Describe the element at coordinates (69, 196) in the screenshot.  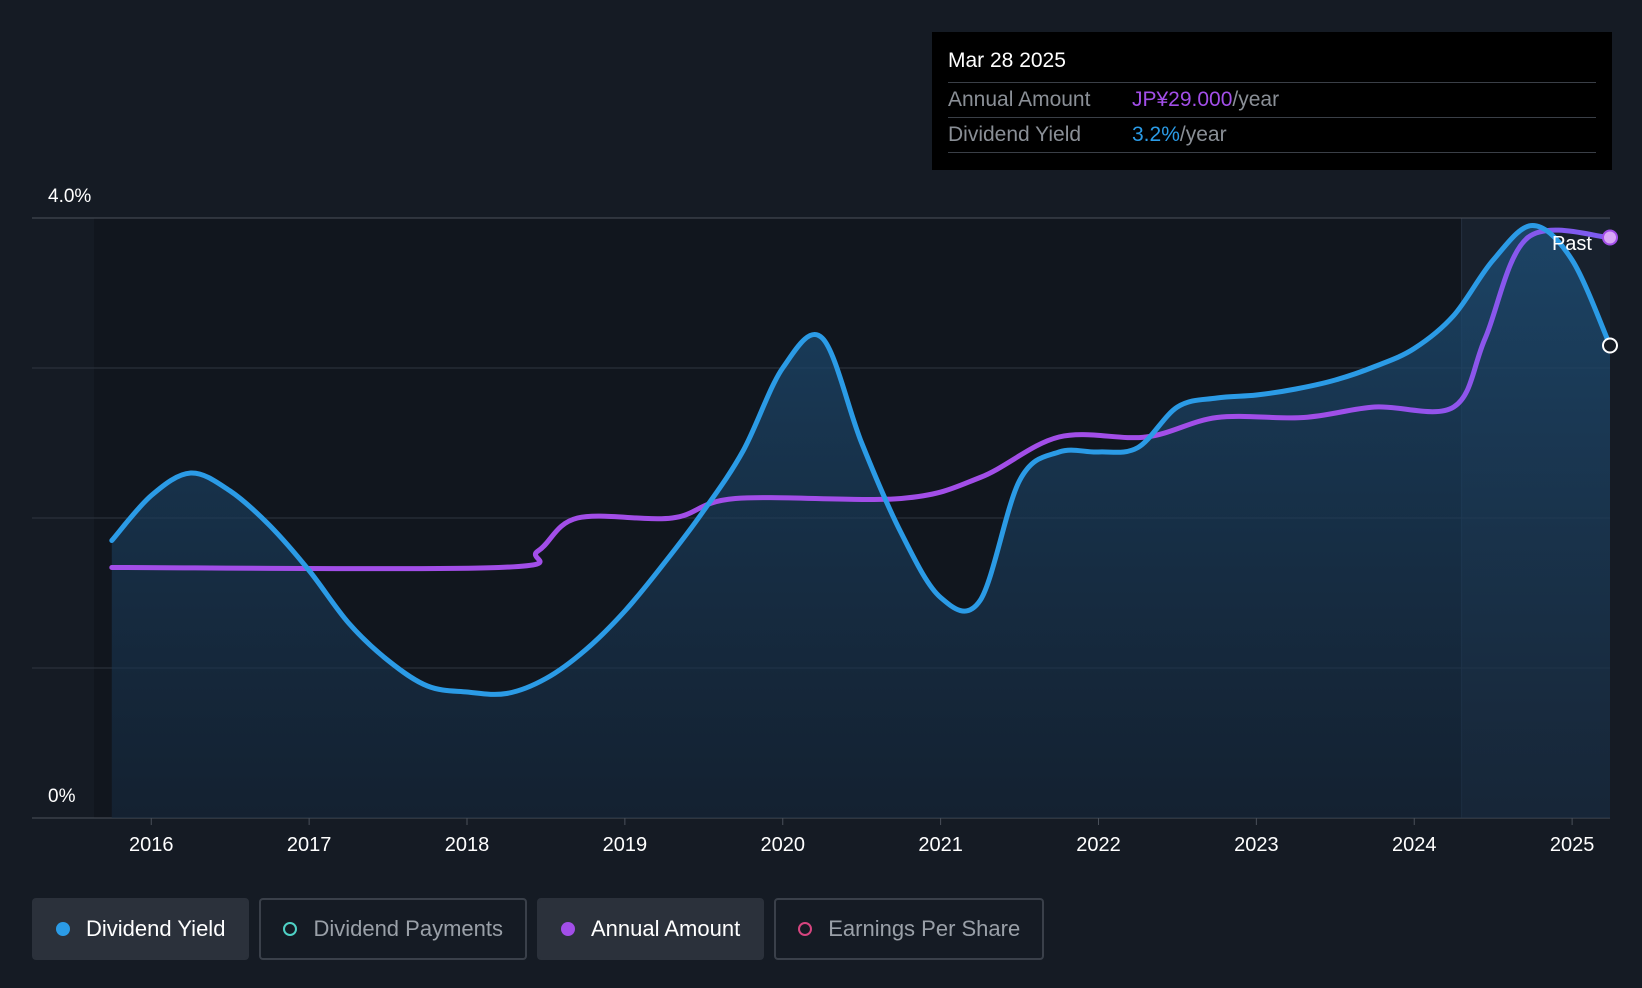
I see `y-tick-label: 4.0%` at that location.